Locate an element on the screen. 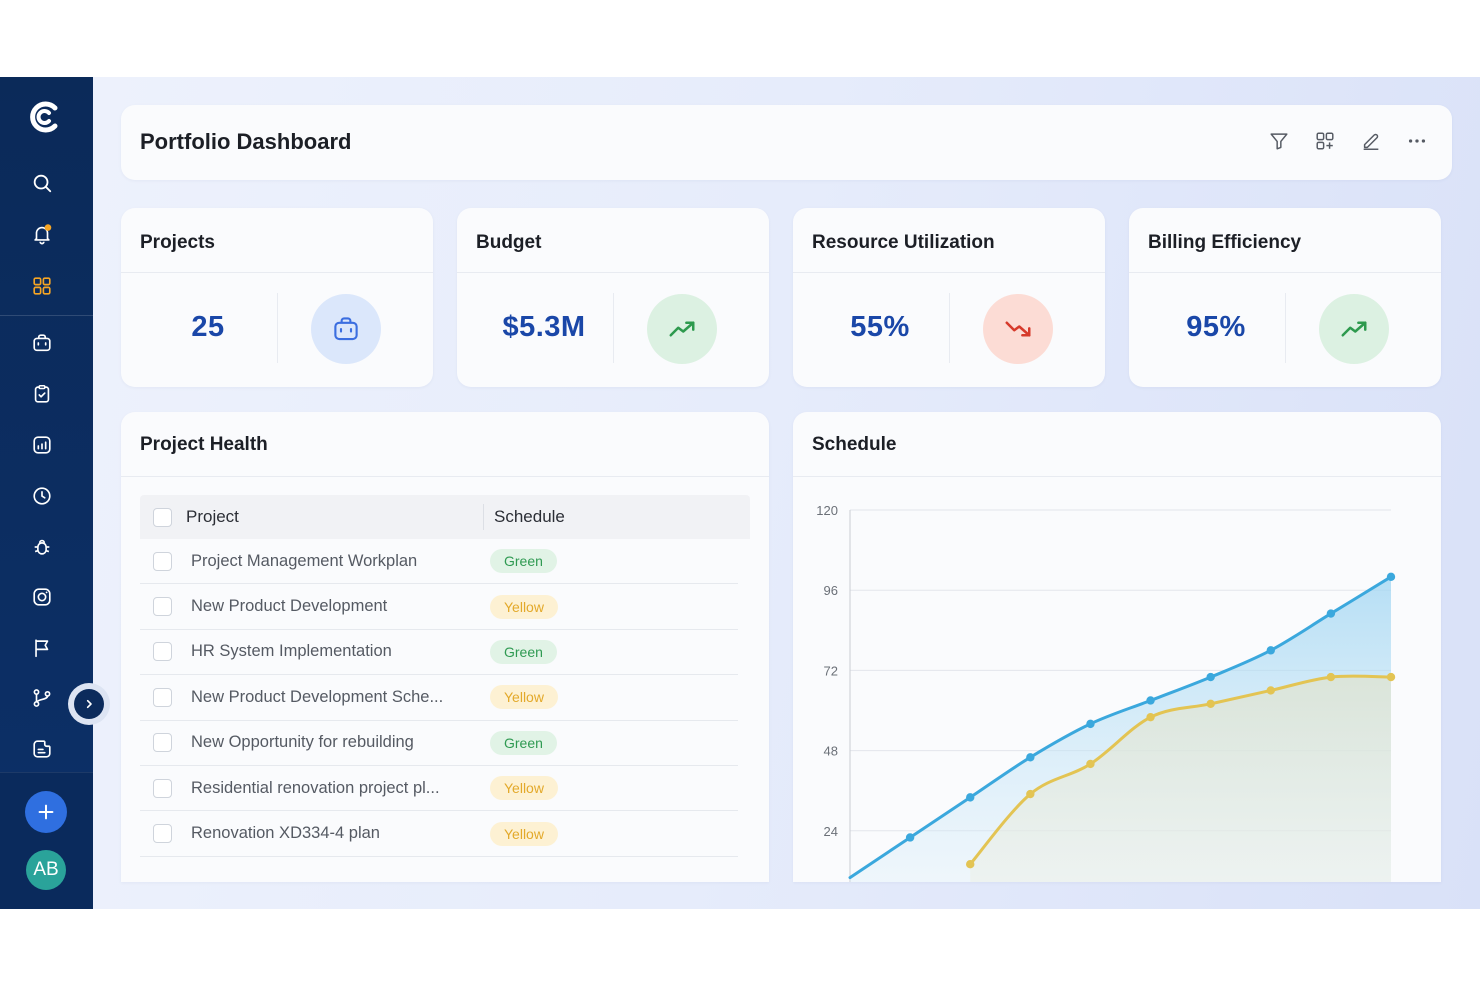 This screenshot has width=1480, height=987. grid-add-icon is located at coordinates (1325, 141).